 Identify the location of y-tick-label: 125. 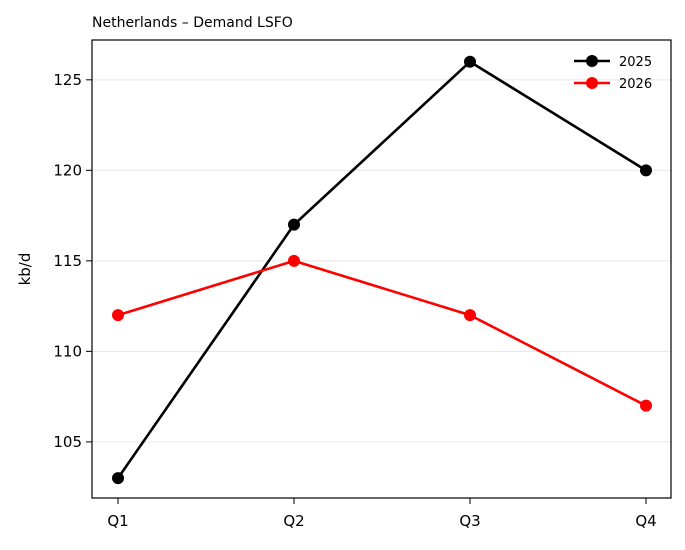
(67, 80).